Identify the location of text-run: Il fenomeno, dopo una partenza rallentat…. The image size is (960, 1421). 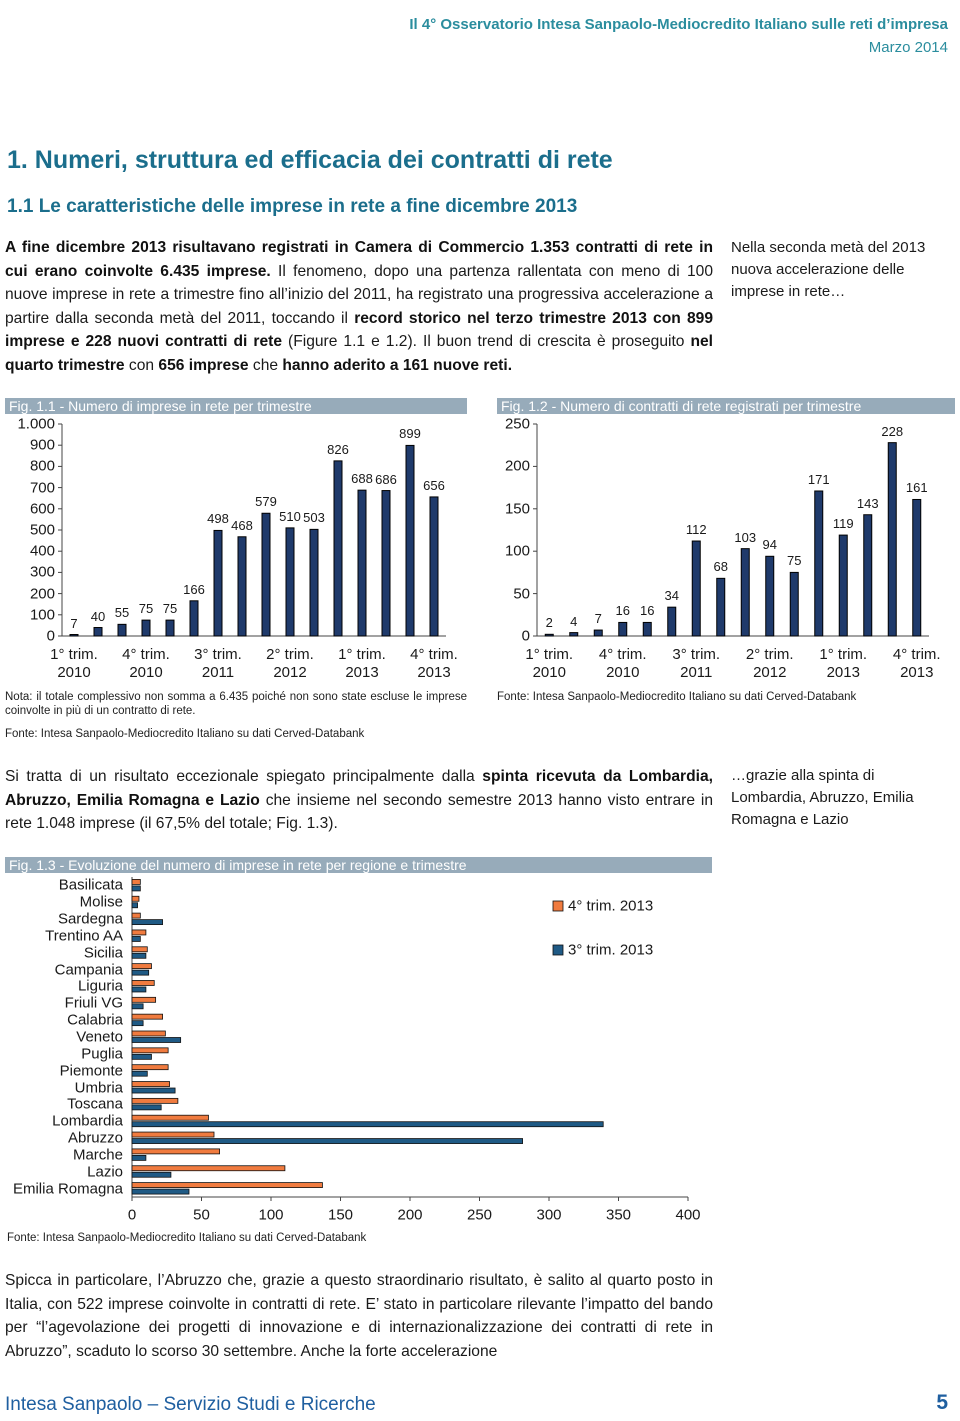
(359, 294).